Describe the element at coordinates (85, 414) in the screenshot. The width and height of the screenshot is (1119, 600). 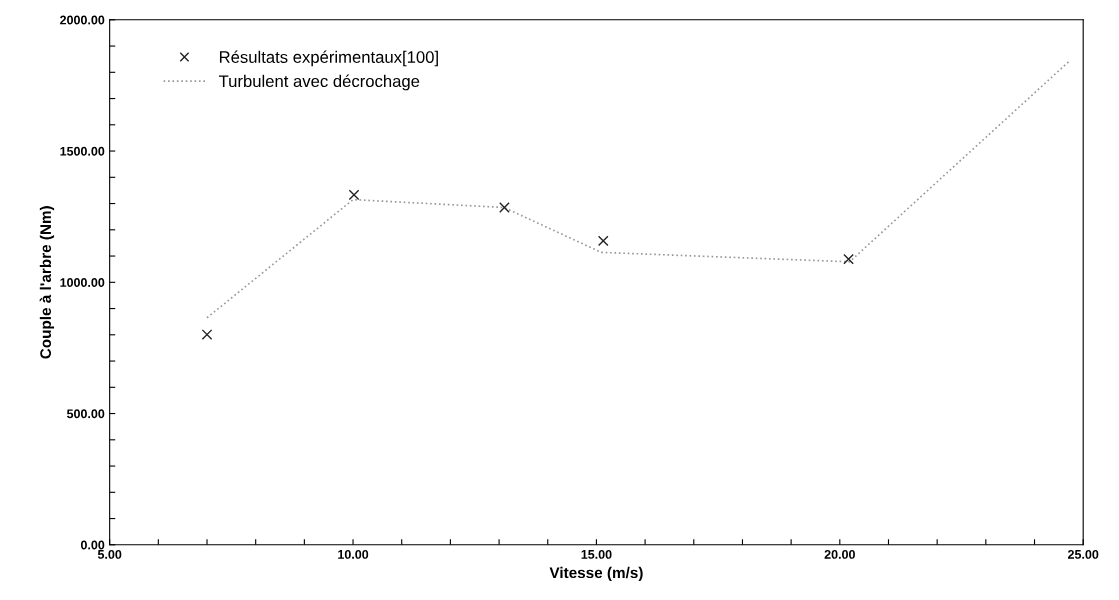
I see `y-tick-label: 500.00` at that location.